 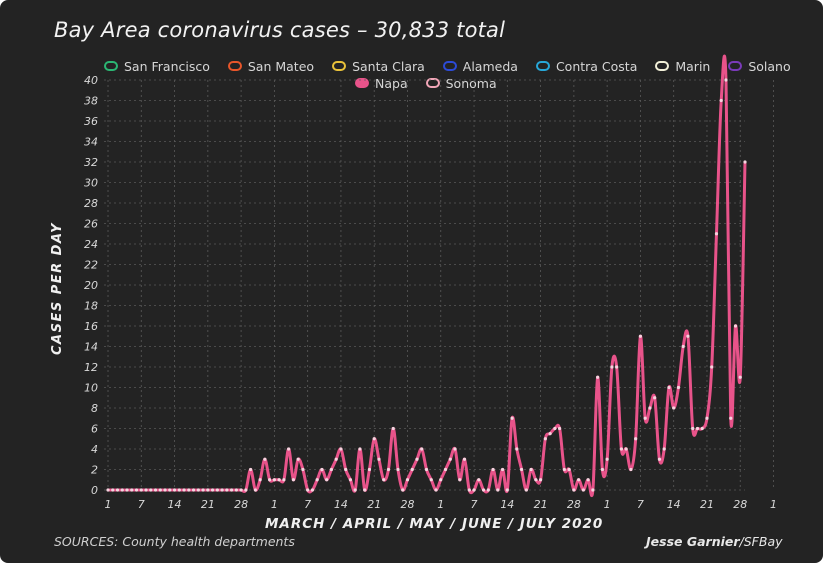 I want to click on legend-item-marin: Marin, so click(x=682, y=66).